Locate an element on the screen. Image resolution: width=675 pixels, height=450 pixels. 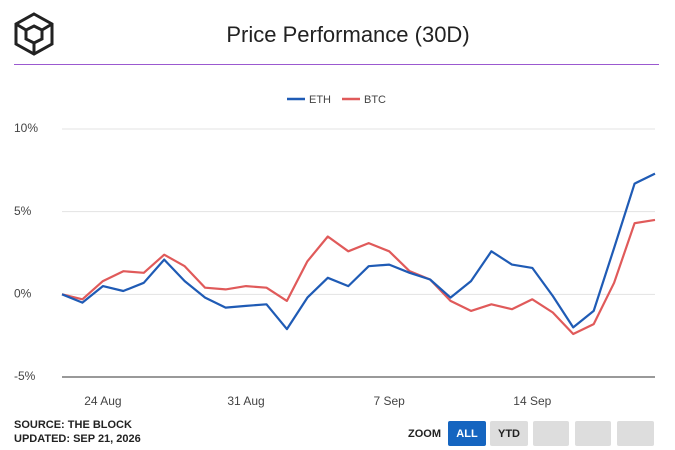
zoom-all is located at coordinates (467, 433).